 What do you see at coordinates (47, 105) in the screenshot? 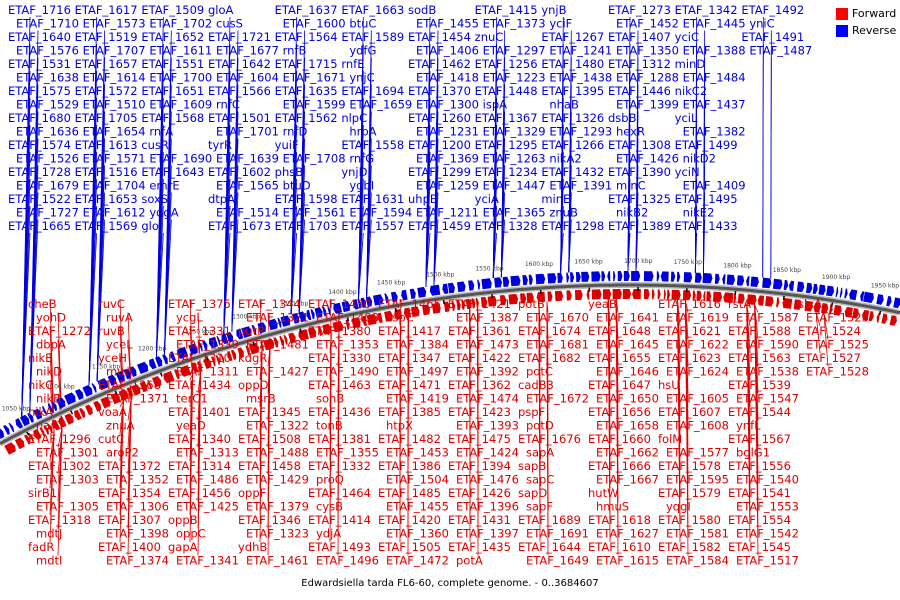
I see `reverse-gene-label: ETAF_1529` at bounding box center [47, 105].